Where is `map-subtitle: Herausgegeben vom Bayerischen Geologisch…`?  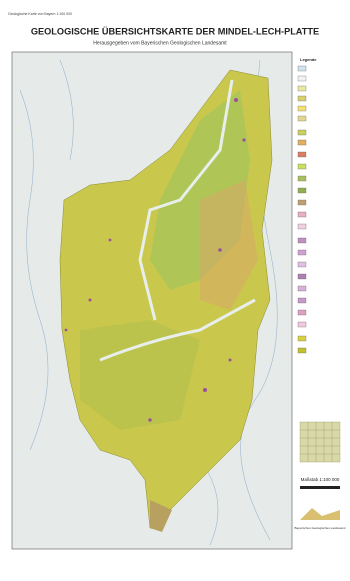
map-subtitle: Herausgegeben vom Bayerischen Geologisch… is located at coordinates (160, 43).